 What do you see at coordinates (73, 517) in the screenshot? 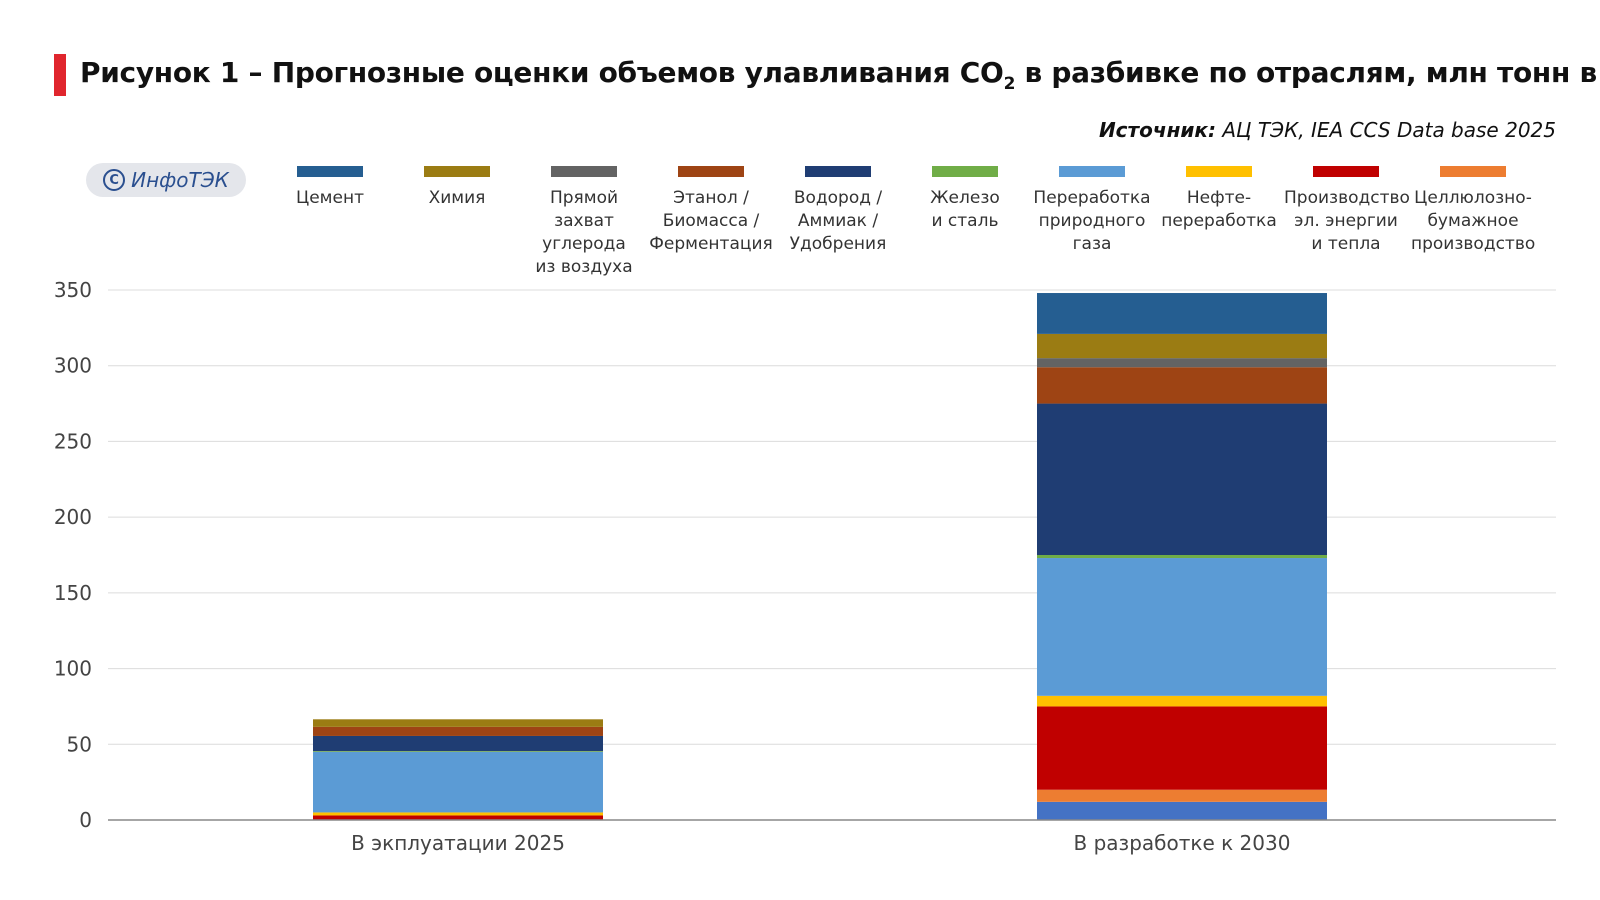
I see `y-tick-label: 200` at bounding box center [73, 517].